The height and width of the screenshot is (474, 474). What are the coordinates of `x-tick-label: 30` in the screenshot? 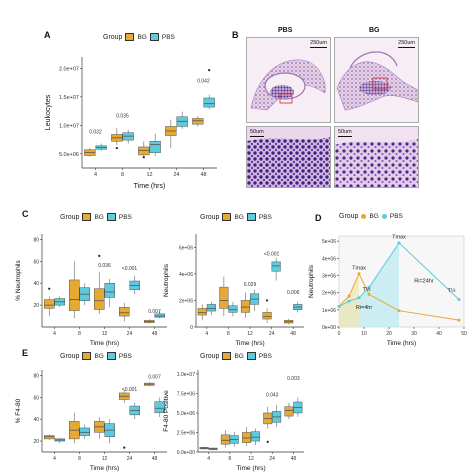 It's located at (414, 334).